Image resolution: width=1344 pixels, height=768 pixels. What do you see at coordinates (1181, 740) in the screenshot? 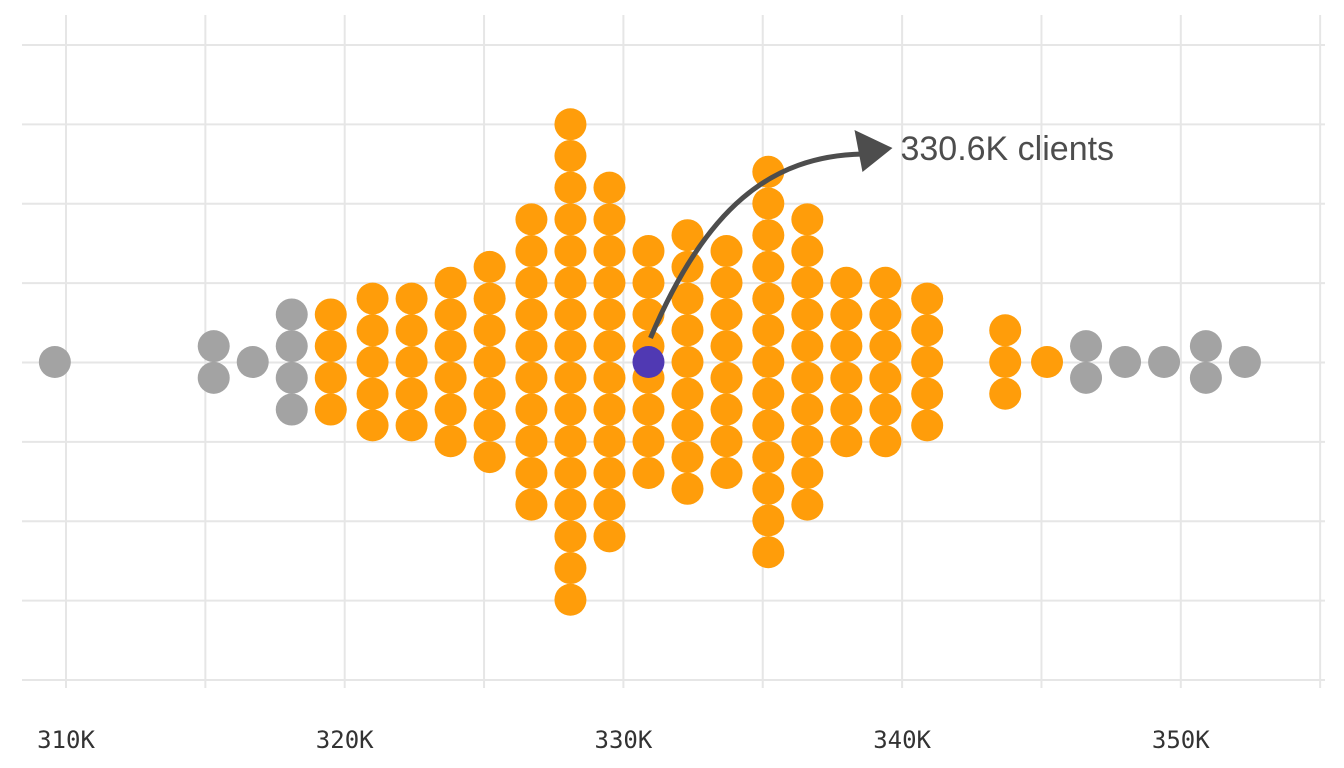
I see `x-tick-label: 350K` at bounding box center [1181, 740].